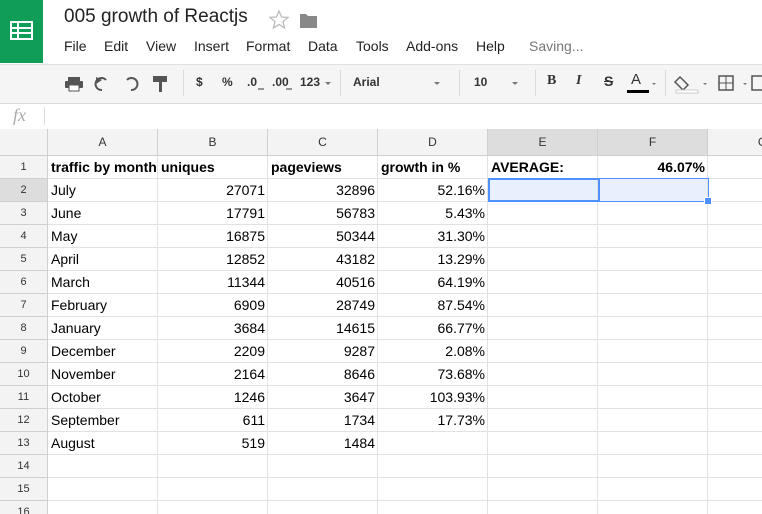 The width and height of the screenshot is (762, 514). What do you see at coordinates (161, 46) in the screenshot?
I see `menu-item: View` at bounding box center [161, 46].